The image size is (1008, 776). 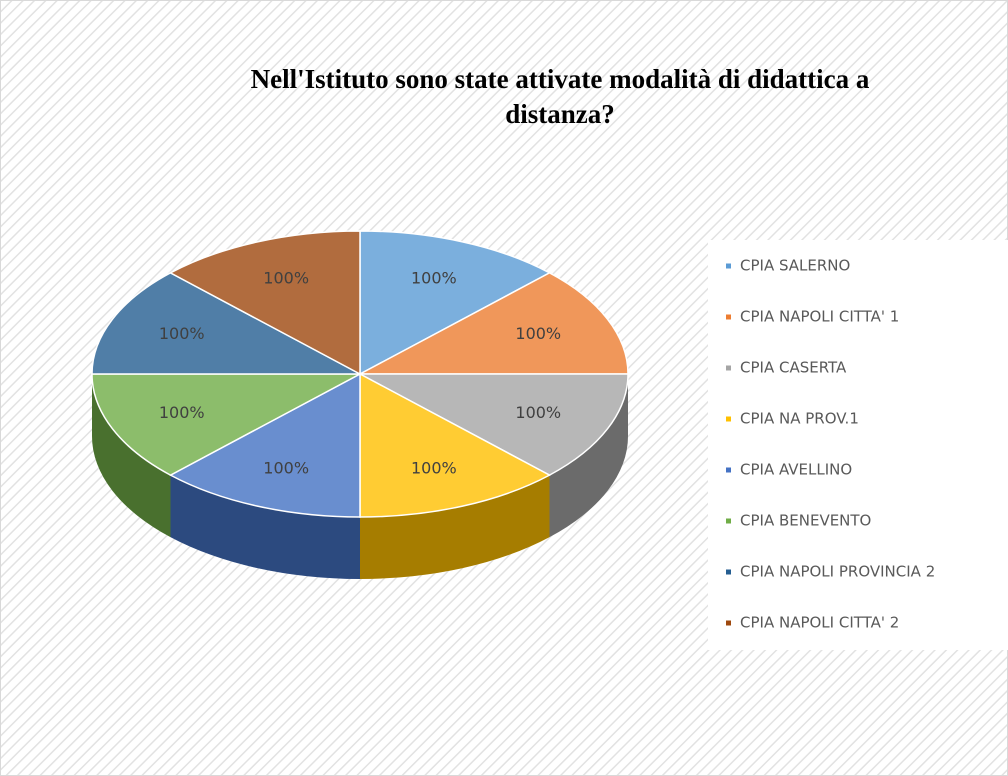 What do you see at coordinates (837, 572) in the screenshot?
I see `legend-label: CPIA NAPOLI PROVINCIA 2` at bounding box center [837, 572].